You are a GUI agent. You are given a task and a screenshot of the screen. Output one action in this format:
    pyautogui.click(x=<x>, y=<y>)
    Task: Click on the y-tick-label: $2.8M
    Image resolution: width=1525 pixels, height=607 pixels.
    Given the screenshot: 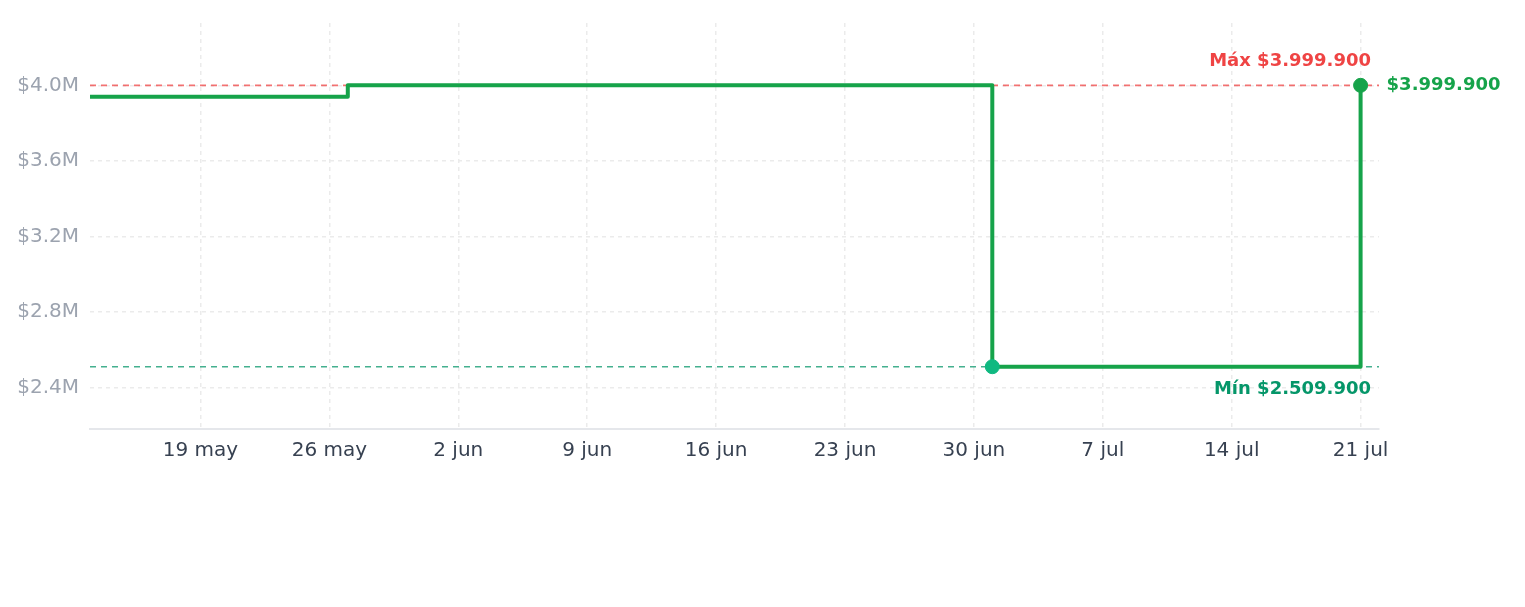 What is the action you would take?
    pyautogui.click(x=48, y=310)
    